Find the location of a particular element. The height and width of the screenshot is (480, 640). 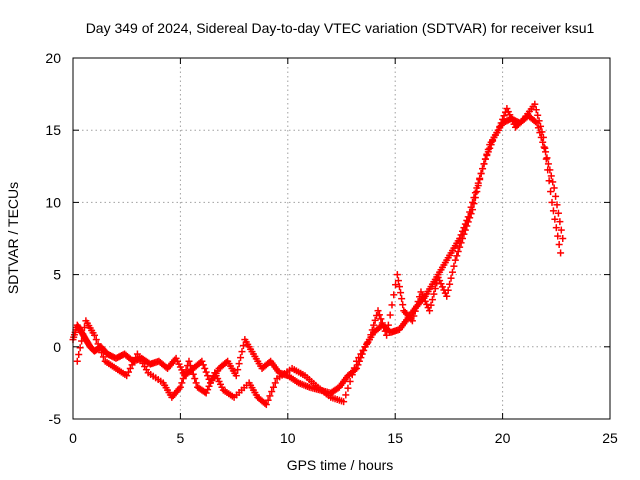

y-tick-label: 20 is located at coordinates (53, 58).